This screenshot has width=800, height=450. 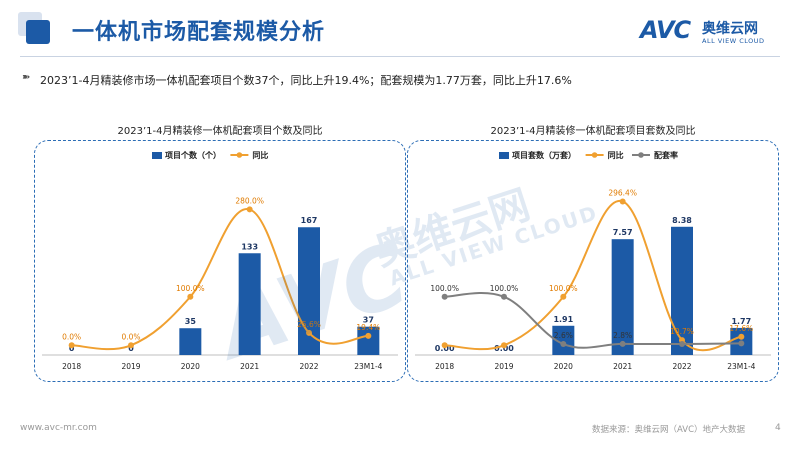 I want to click on avc-logo: AVC 奥维云网 ALL VIEW CLOUD, so click(x=710, y=33).